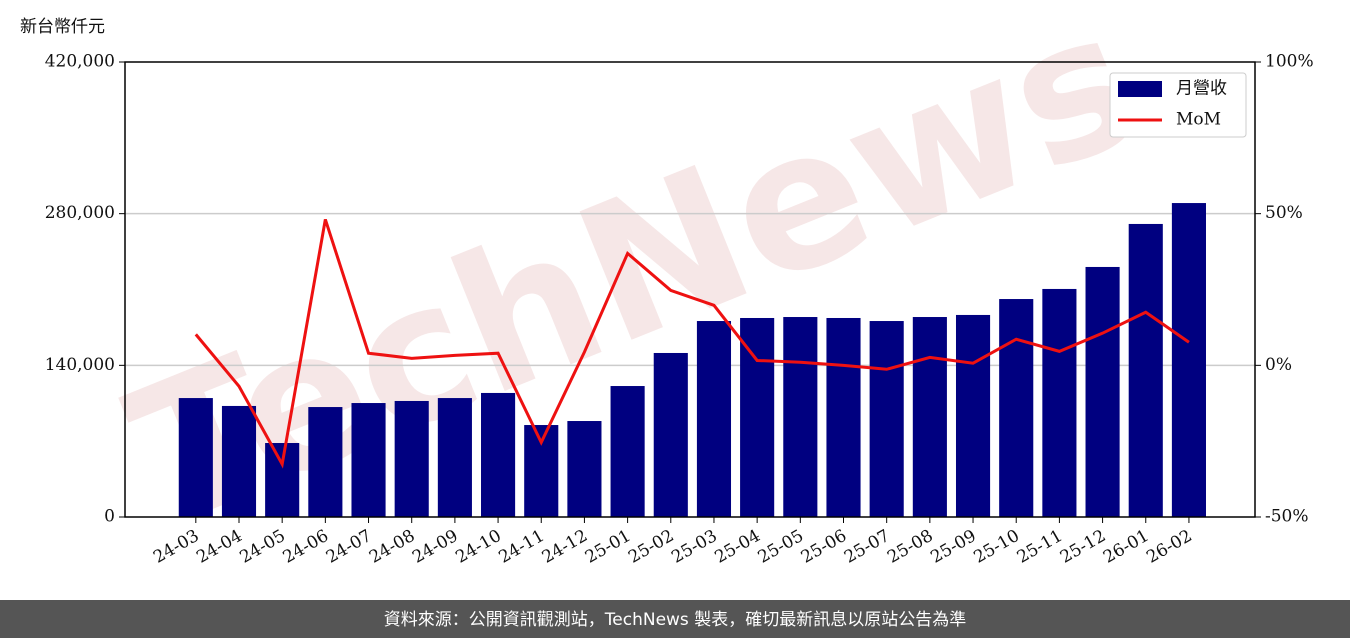  Describe the element at coordinates (1201, 89) in the screenshot. I see `legend-label: 月營收` at that location.